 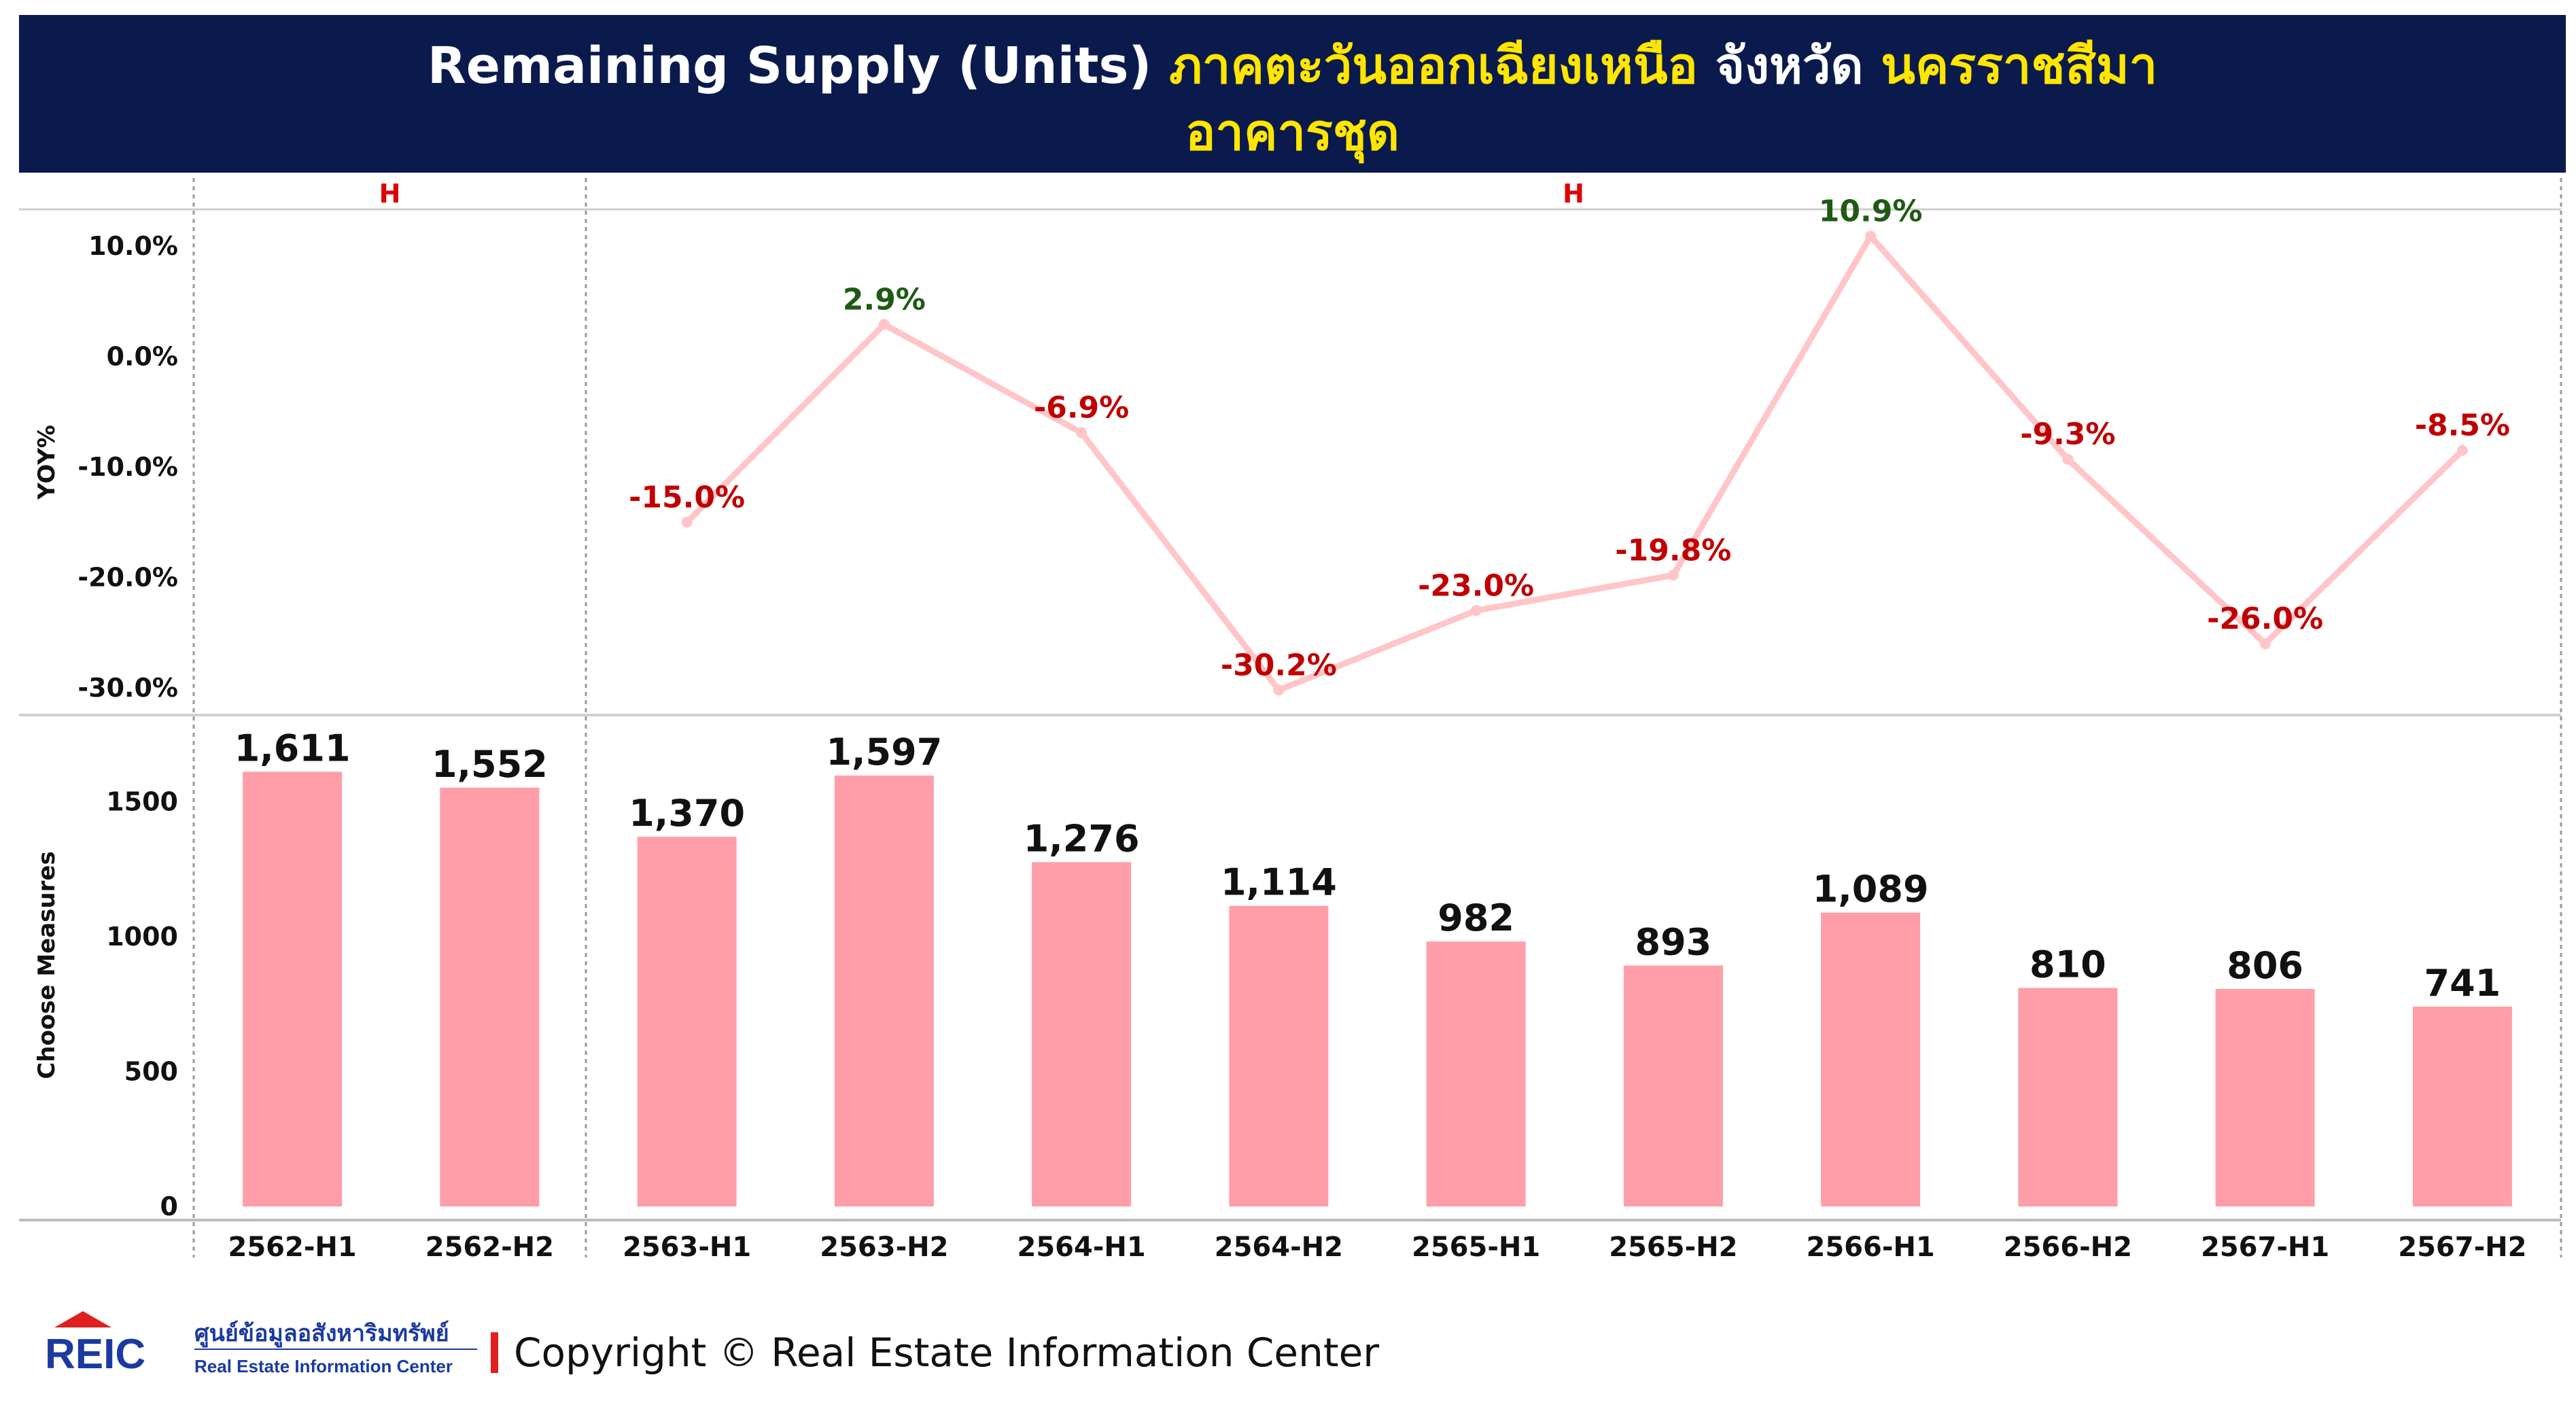 What do you see at coordinates (1433, 66) in the screenshot?
I see `title-part-2: ภาคตะวันออกเฉียงเหนือ` at bounding box center [1433, 66].